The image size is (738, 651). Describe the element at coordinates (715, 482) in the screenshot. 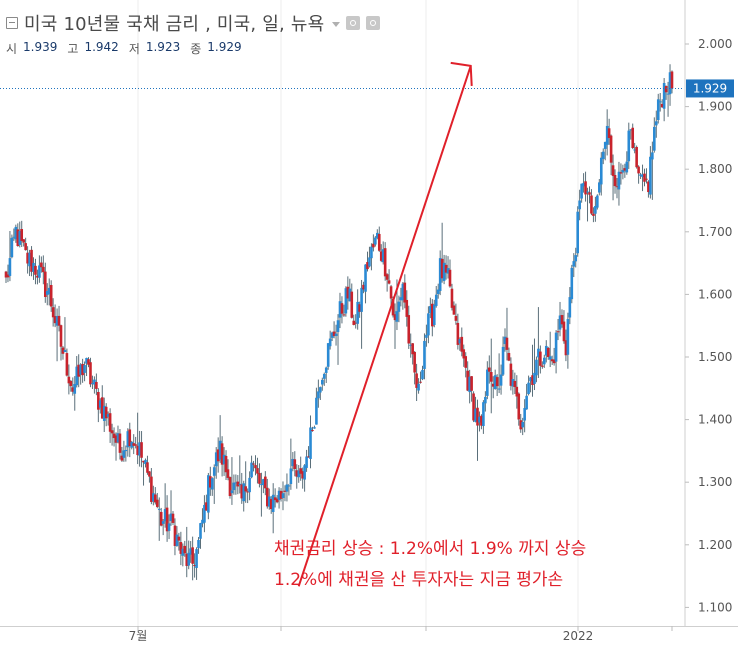

I see `price-tick-label: 1.300` at that location.